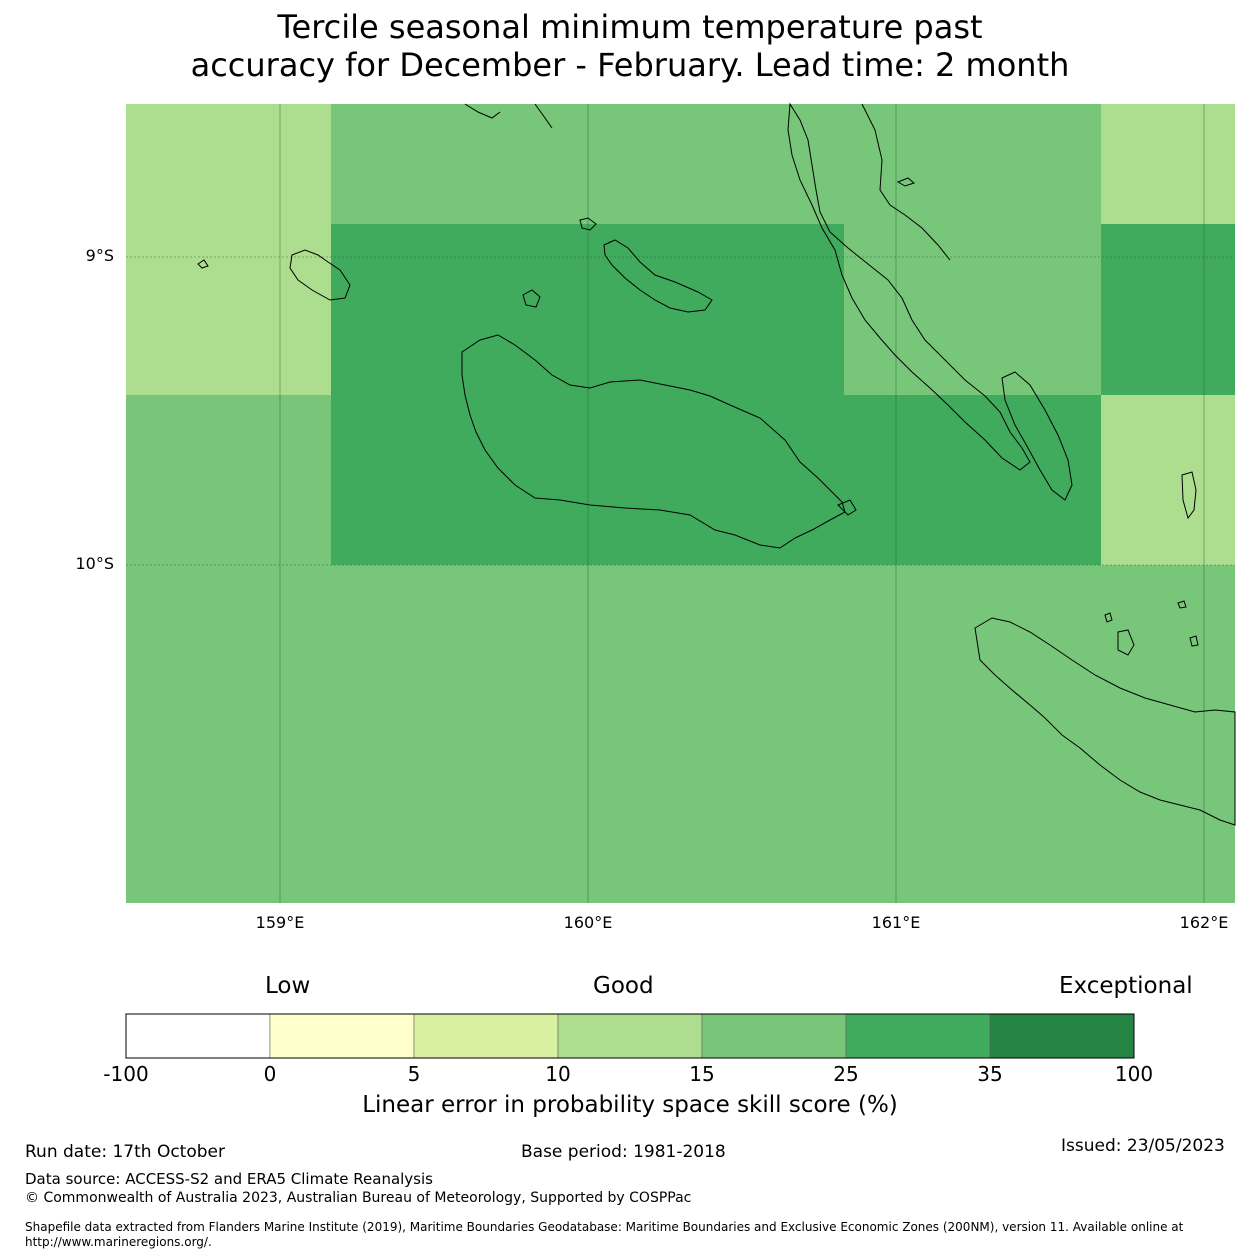 The image size is (1260, 1260). Describe the element at coordinates (1126, 642) in the screenshot. I see `coastline-ugi` at that location.